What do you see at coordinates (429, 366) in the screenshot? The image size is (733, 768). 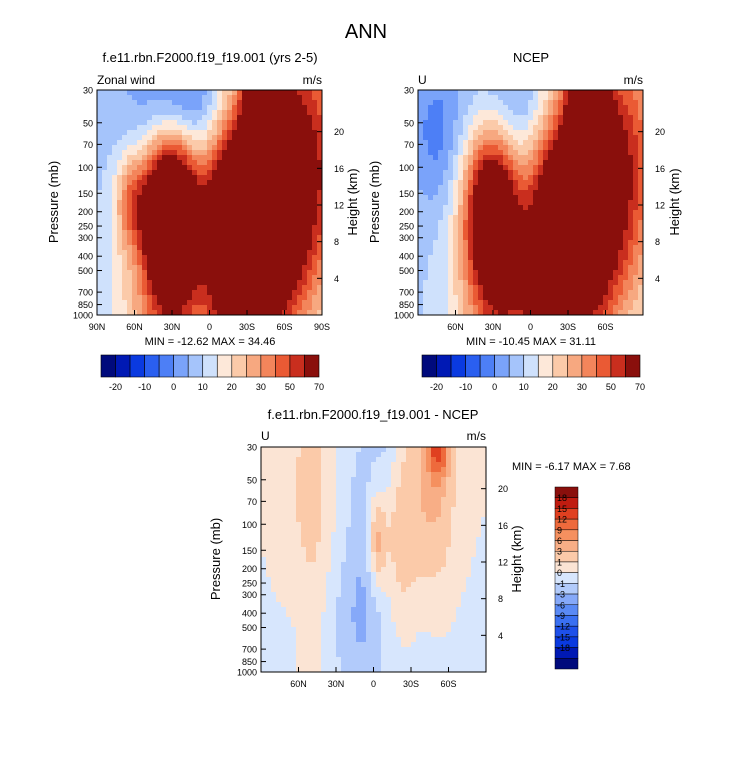 I see `panel-ncep-colorbar-box` at bounding box center [429, 366].